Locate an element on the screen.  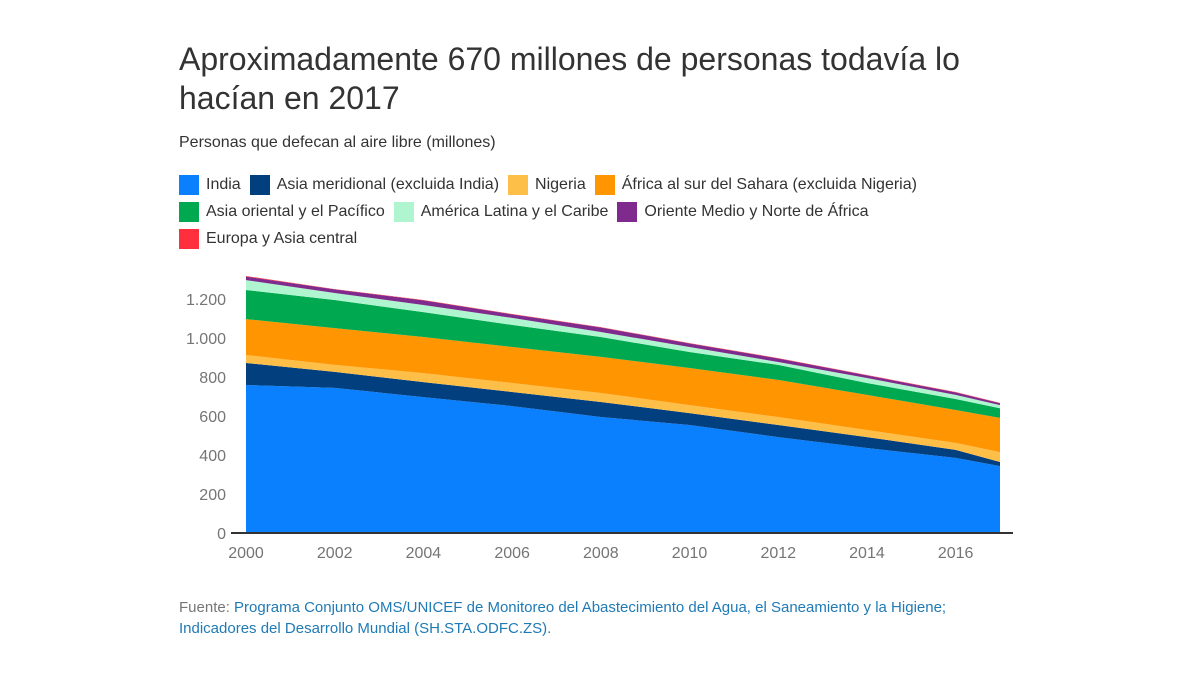
y-tick-label: 600 is located at coordinates (212, 417).